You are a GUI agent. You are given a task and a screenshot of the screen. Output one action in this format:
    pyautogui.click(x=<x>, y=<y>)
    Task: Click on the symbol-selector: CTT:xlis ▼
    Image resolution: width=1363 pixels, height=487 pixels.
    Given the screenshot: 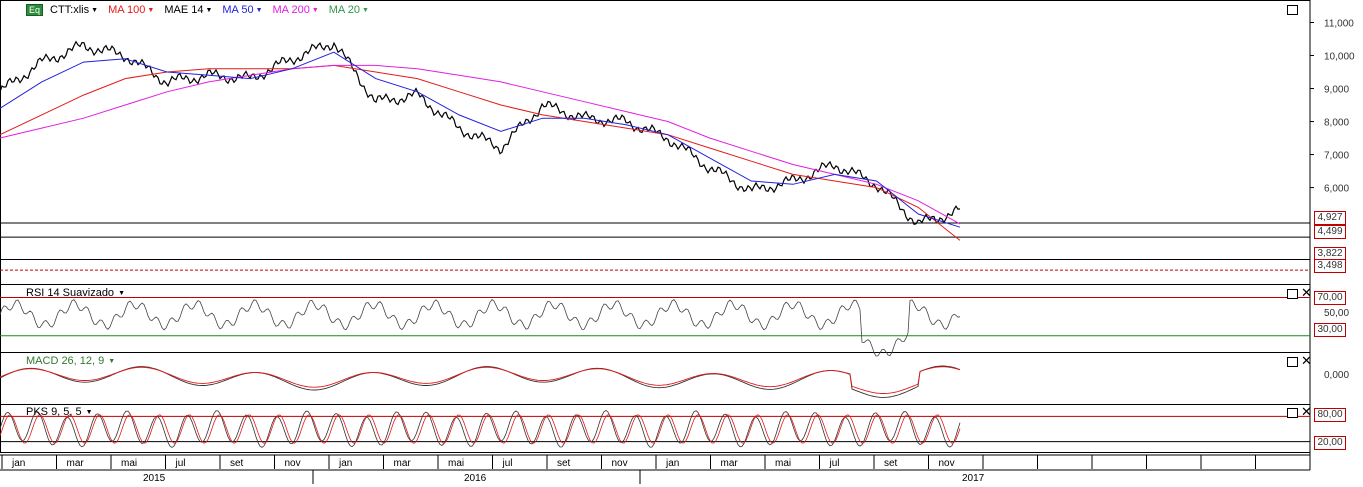 What is the action you would take?
    pyautogui.click(x=74, y=10)
    